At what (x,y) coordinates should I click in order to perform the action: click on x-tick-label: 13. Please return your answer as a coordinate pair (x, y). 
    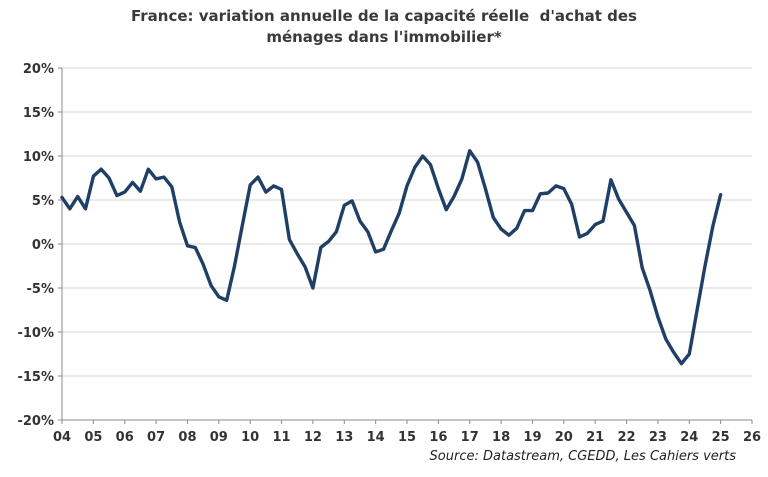
    Looking at the image, I should click on (344, 437).